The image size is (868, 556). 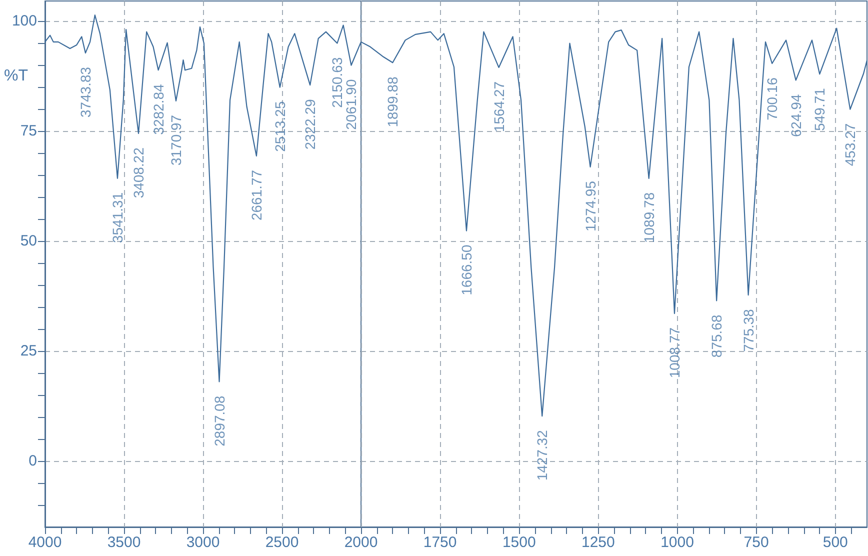 What do you see at coordinates (351, 104) in the screenshot?
I see `annotation: 2061.90` at bounding box center [351, 104].